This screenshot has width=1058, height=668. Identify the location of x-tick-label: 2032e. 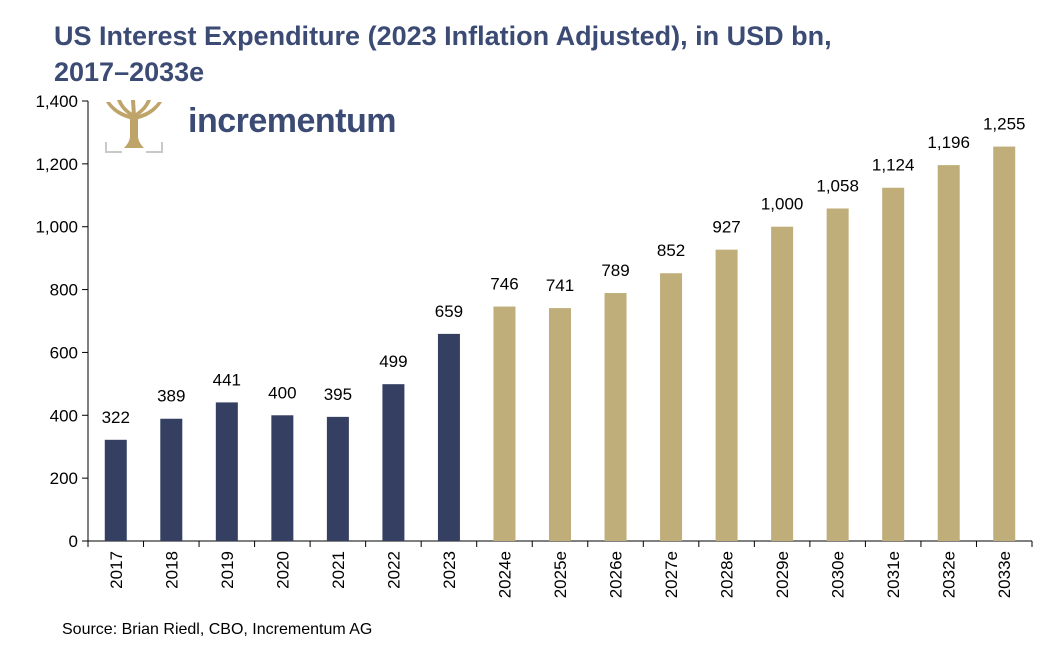
(949, 574).